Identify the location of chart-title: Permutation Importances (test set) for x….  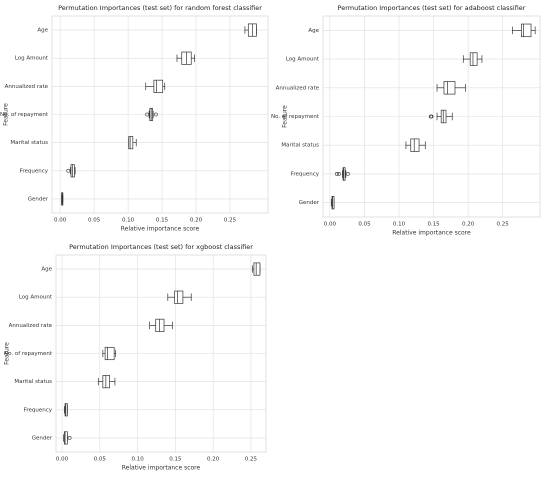
(161, 247).